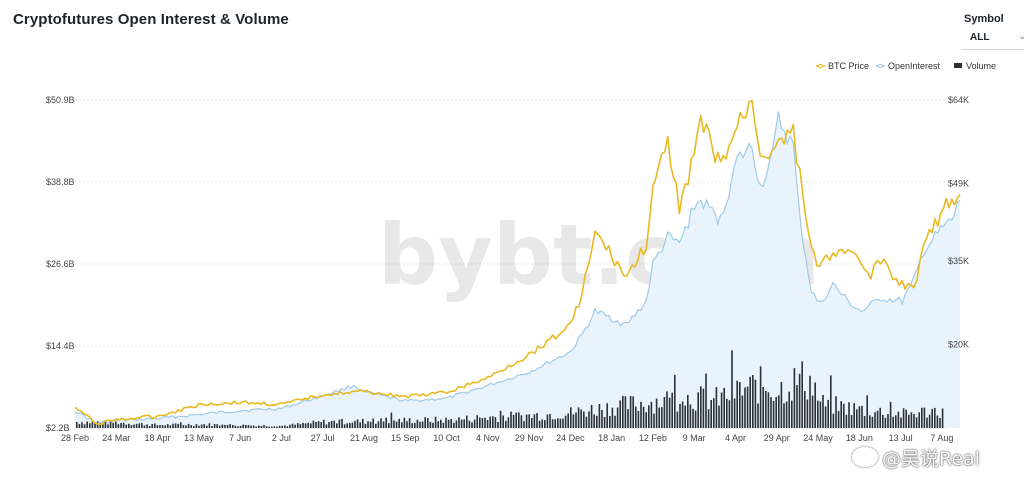 The height and width of the screenshot is (480, 1024). Describe the element at coordinates (958, 222) in the screenshot. I see `right-axis: $20K $35K $49K $64K` at that location.